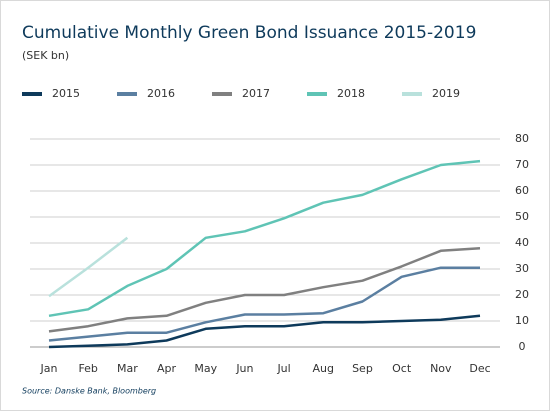  Describe the element at coordinates (522, 190) in the screenshot. I see `y-tick-label: 60` at that location.